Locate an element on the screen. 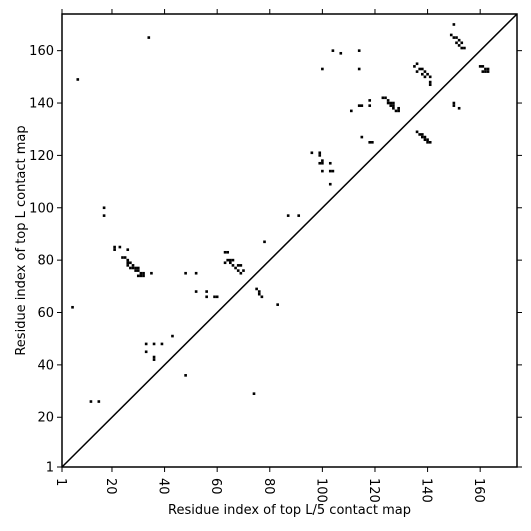  x-tick-label: 40 is located at coordinates (163, 486).